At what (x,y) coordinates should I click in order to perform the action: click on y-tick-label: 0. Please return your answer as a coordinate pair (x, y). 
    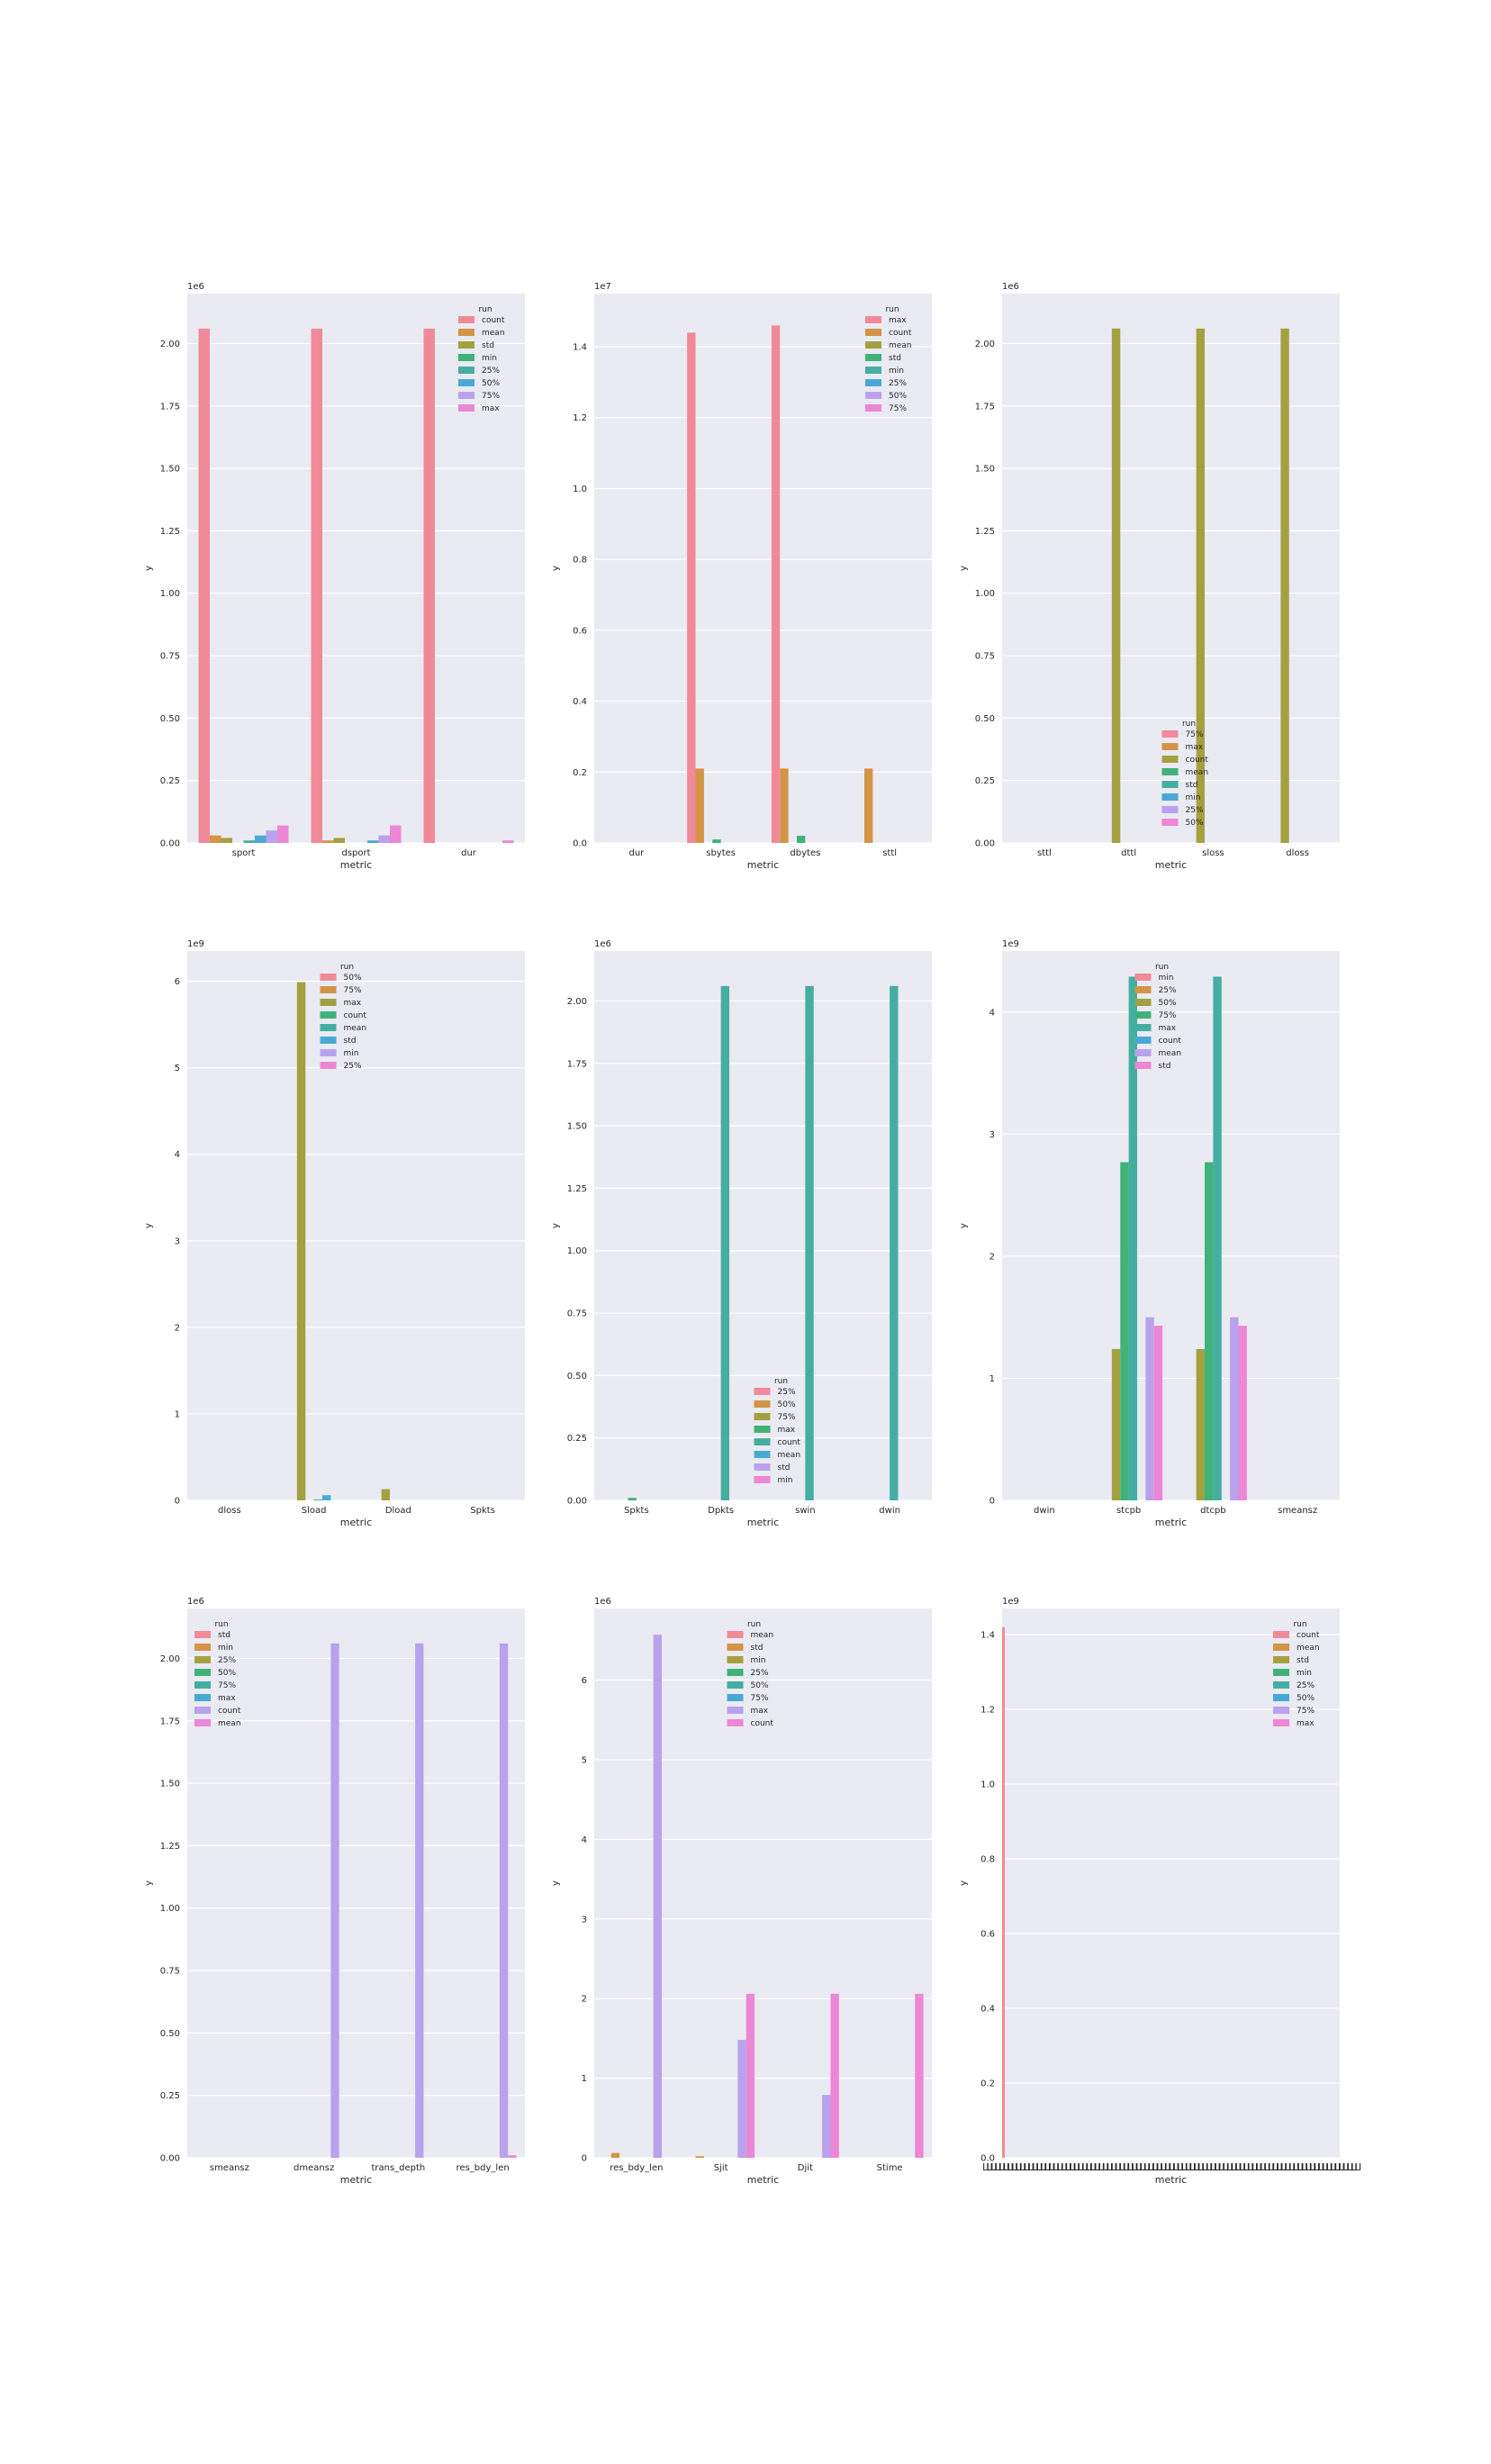
    Looking at the image, I should click on (992, 1502).